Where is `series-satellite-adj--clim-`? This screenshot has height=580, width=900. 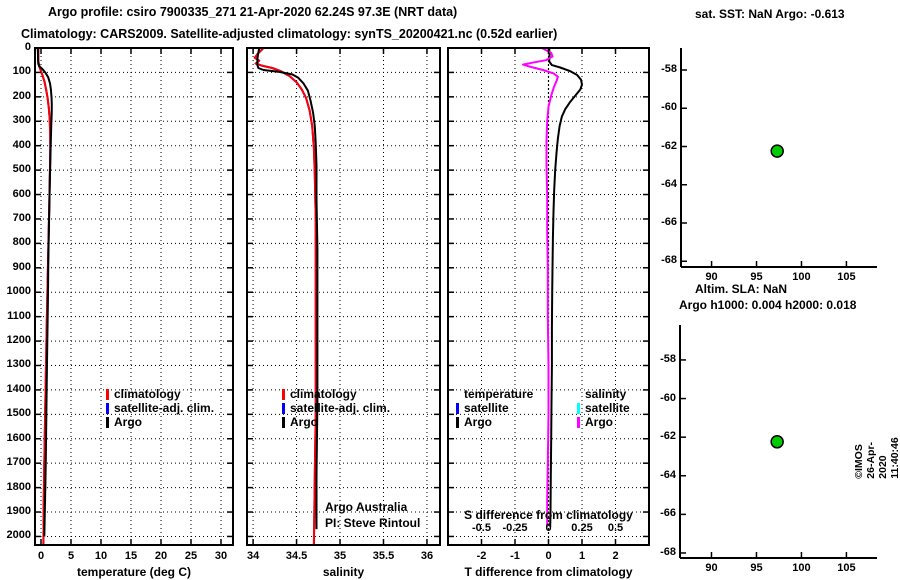 series-satellite-adj--clim- is located at coordinates (285, 296).